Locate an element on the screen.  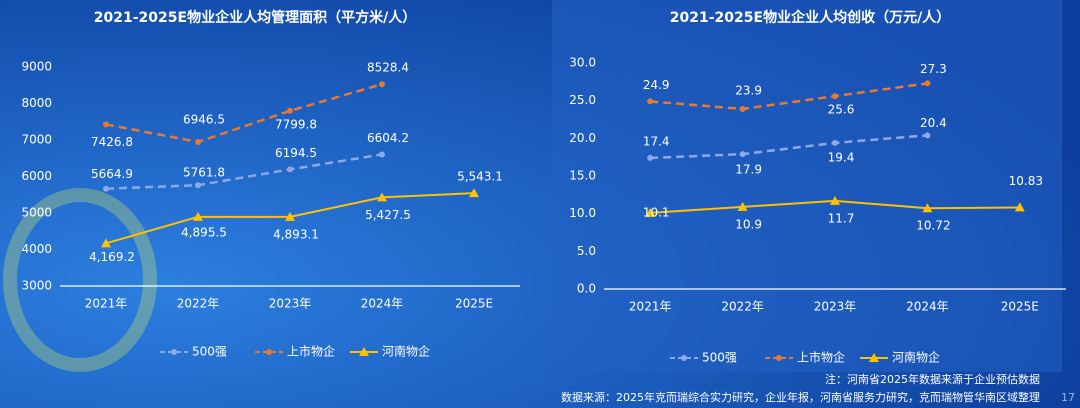
data-label: 17.9 is located at coordinates (748, 170).